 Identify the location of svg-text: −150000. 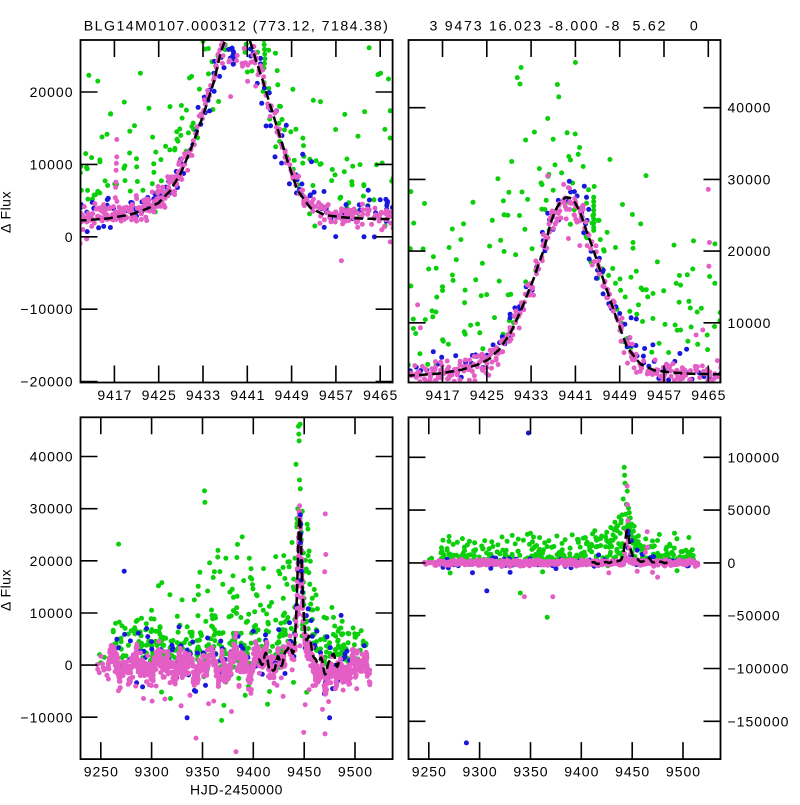
(759, 721).